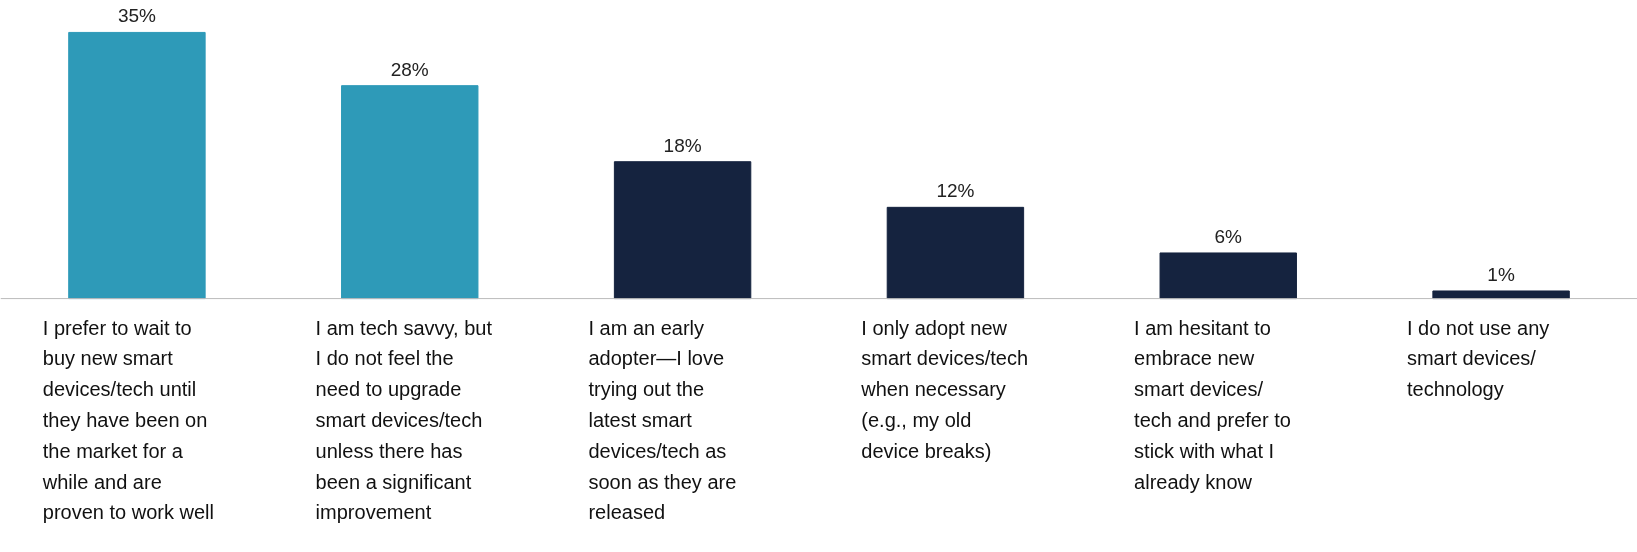  I want to click on x-tick-label: I do not use any smart devices/ technology, so click(1478, 358).